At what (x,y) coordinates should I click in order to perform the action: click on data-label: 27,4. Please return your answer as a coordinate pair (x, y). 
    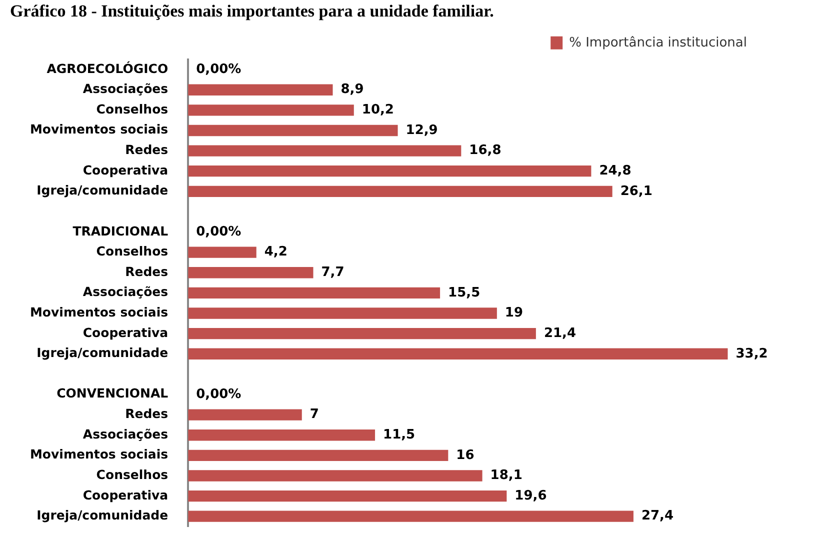
    Looking at the image, I should click on (657, 516).